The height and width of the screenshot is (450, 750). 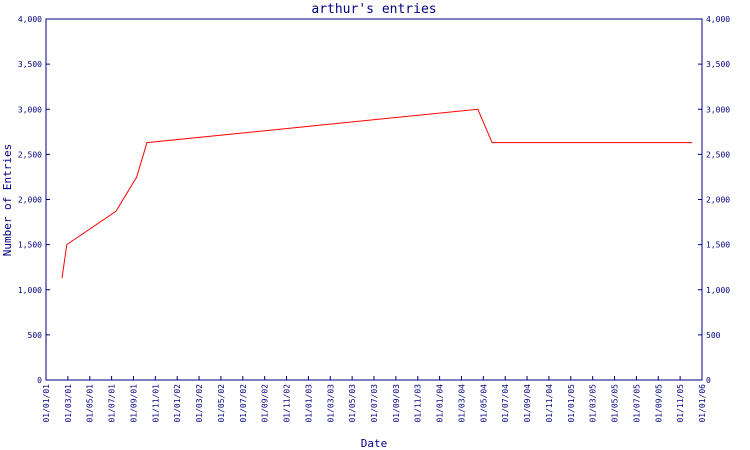 What do you see at coordinates (265, 403) in the screenshot?
I see `x-tick-label: 01/09/02` at bounding box center [265, 403].